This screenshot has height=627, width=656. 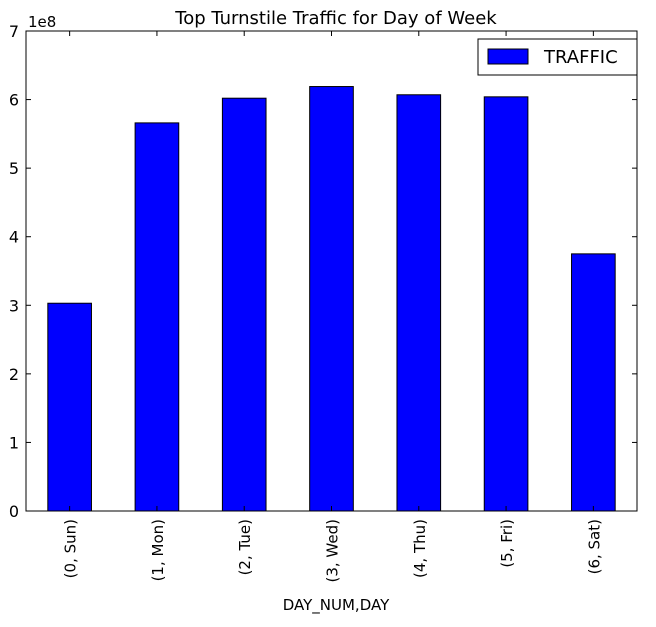 What do you see at coordinates (71, 548) in the screenshot?
I see `x-tick-label: (0, Sun)` at bounding box center [71, 548].